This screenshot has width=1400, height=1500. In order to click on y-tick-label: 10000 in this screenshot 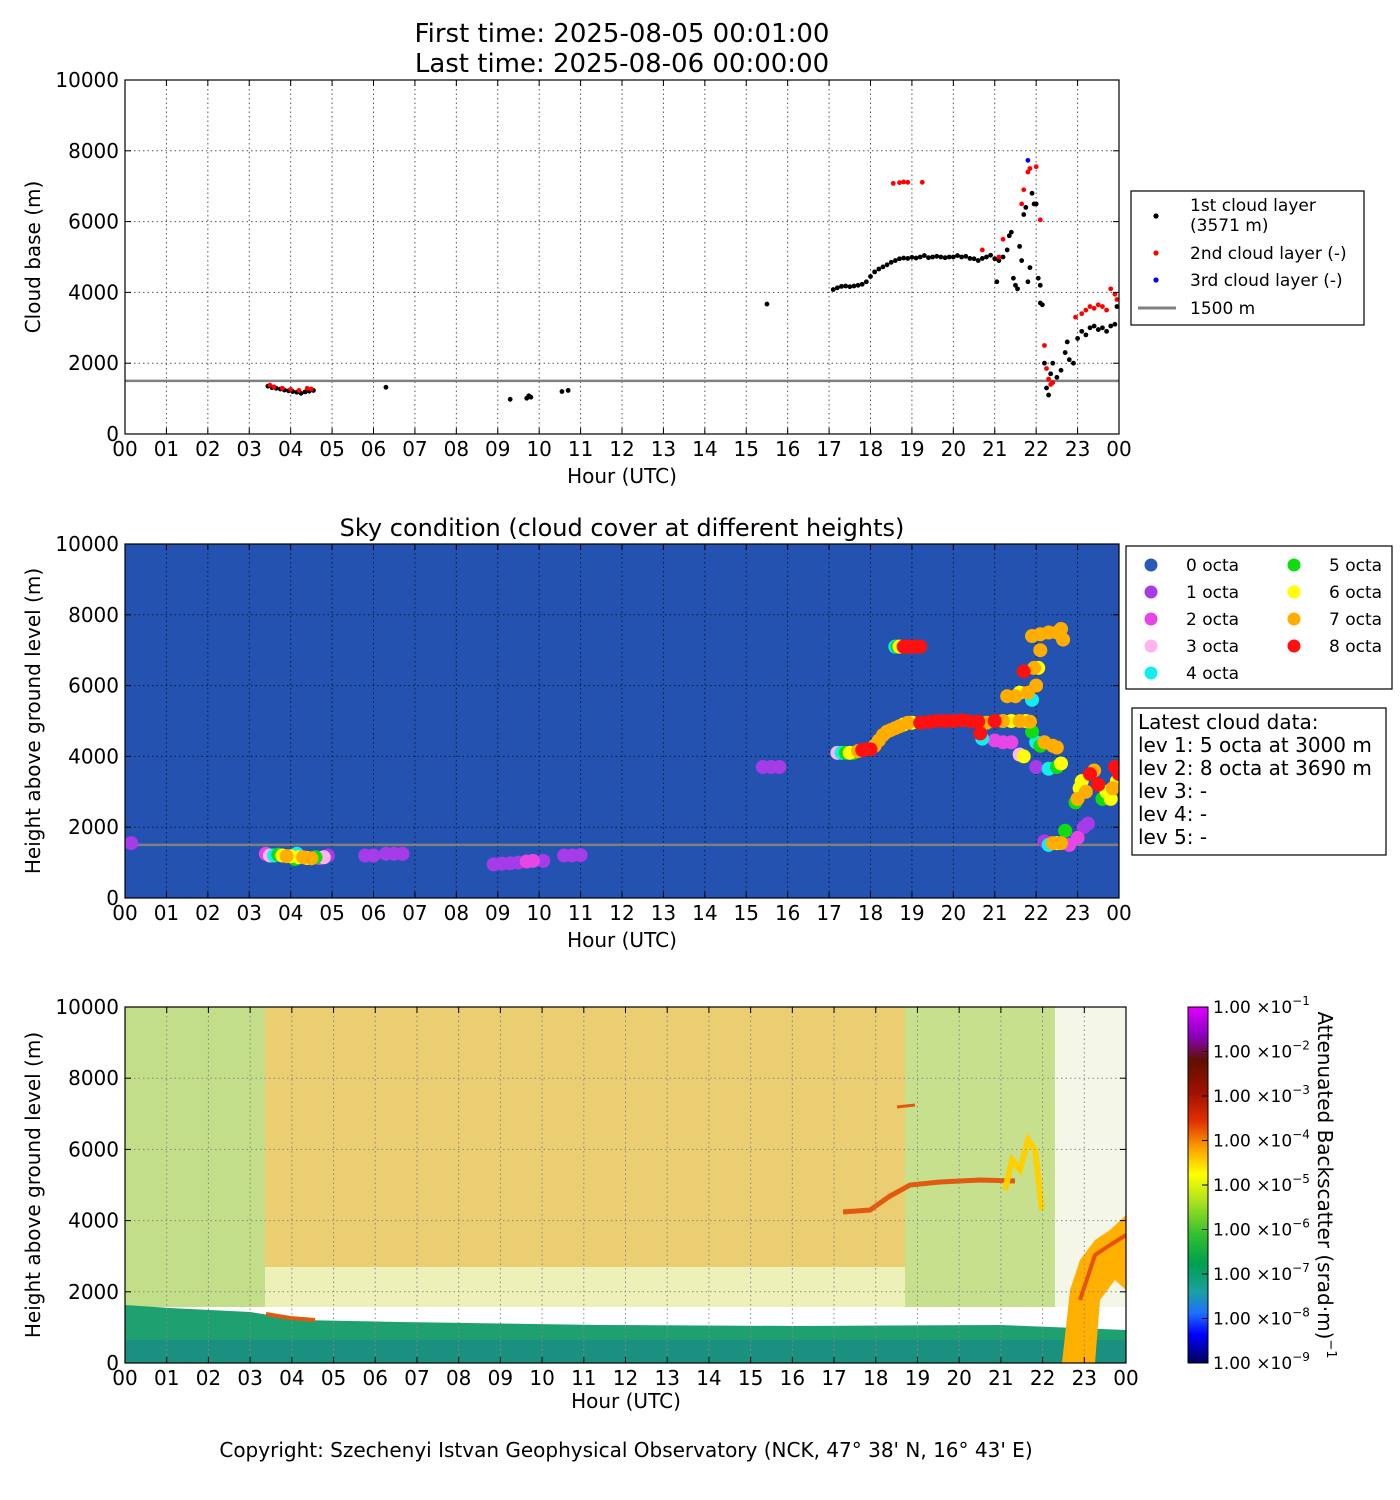, I will do `click(87, 80)`.